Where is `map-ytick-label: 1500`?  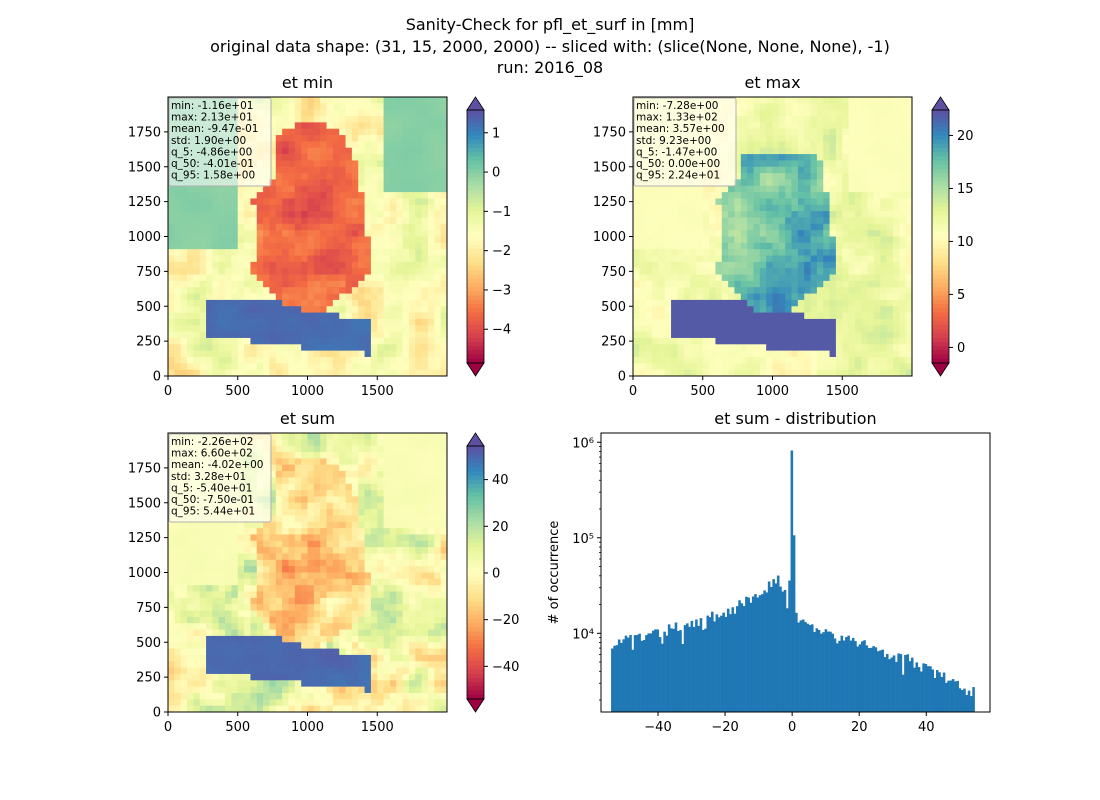 map-ytick-label: 1500 is located at coordinates (144, 503).